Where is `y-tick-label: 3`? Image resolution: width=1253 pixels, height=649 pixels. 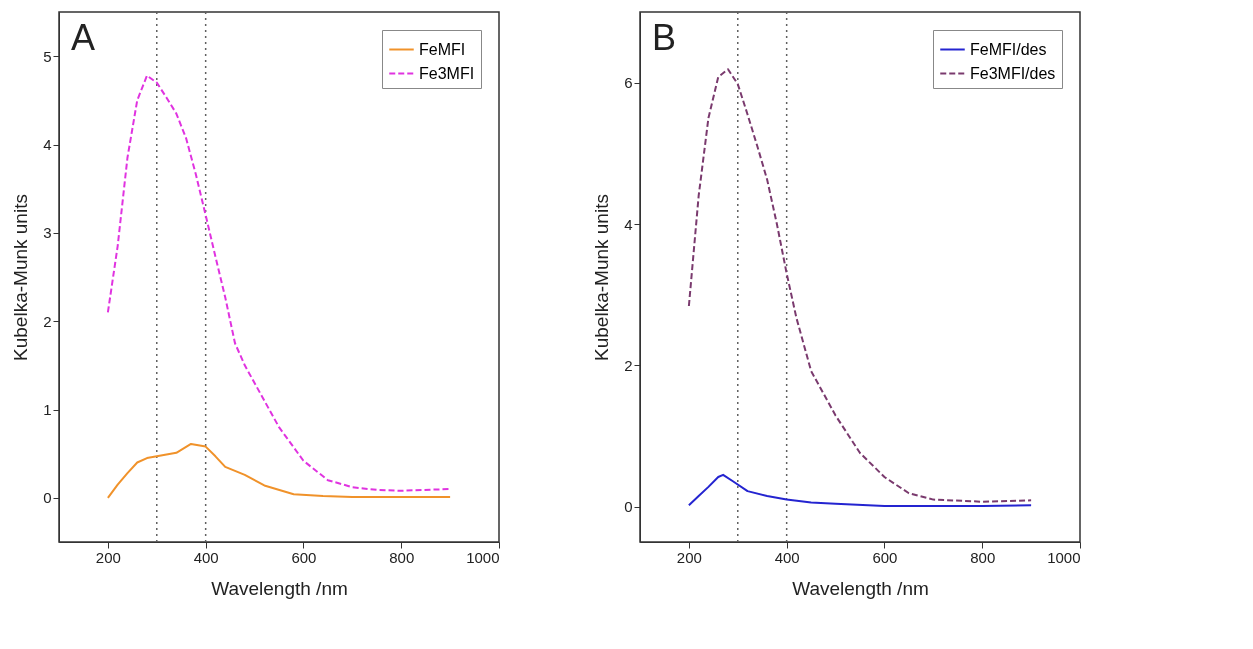 y-tick-label: 3 is located at coordinates (47, 233).